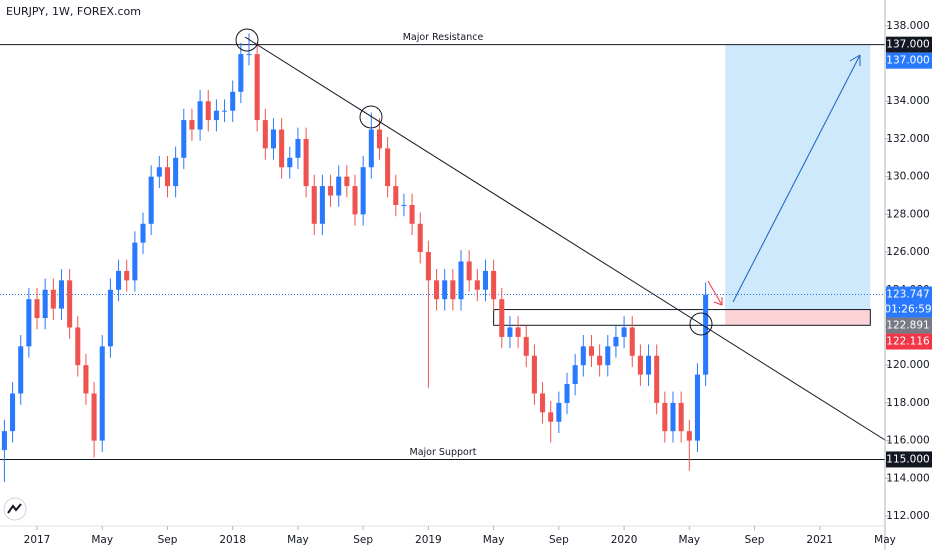 This screenshot has width=932, height=550. Describe the element at coordinates (907, 177) in the screenshot. I see `y-tick-label: 130.000` at that location.